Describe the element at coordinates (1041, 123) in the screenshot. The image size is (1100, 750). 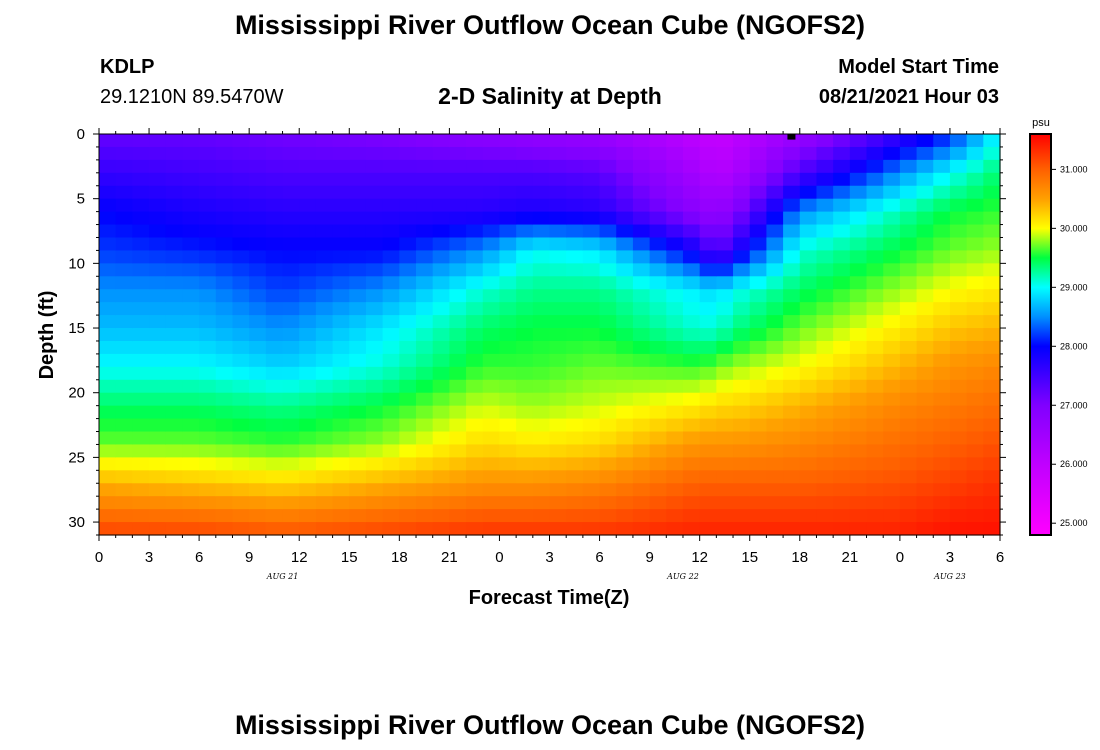
I see `colorbar-unit: psu` at that location.